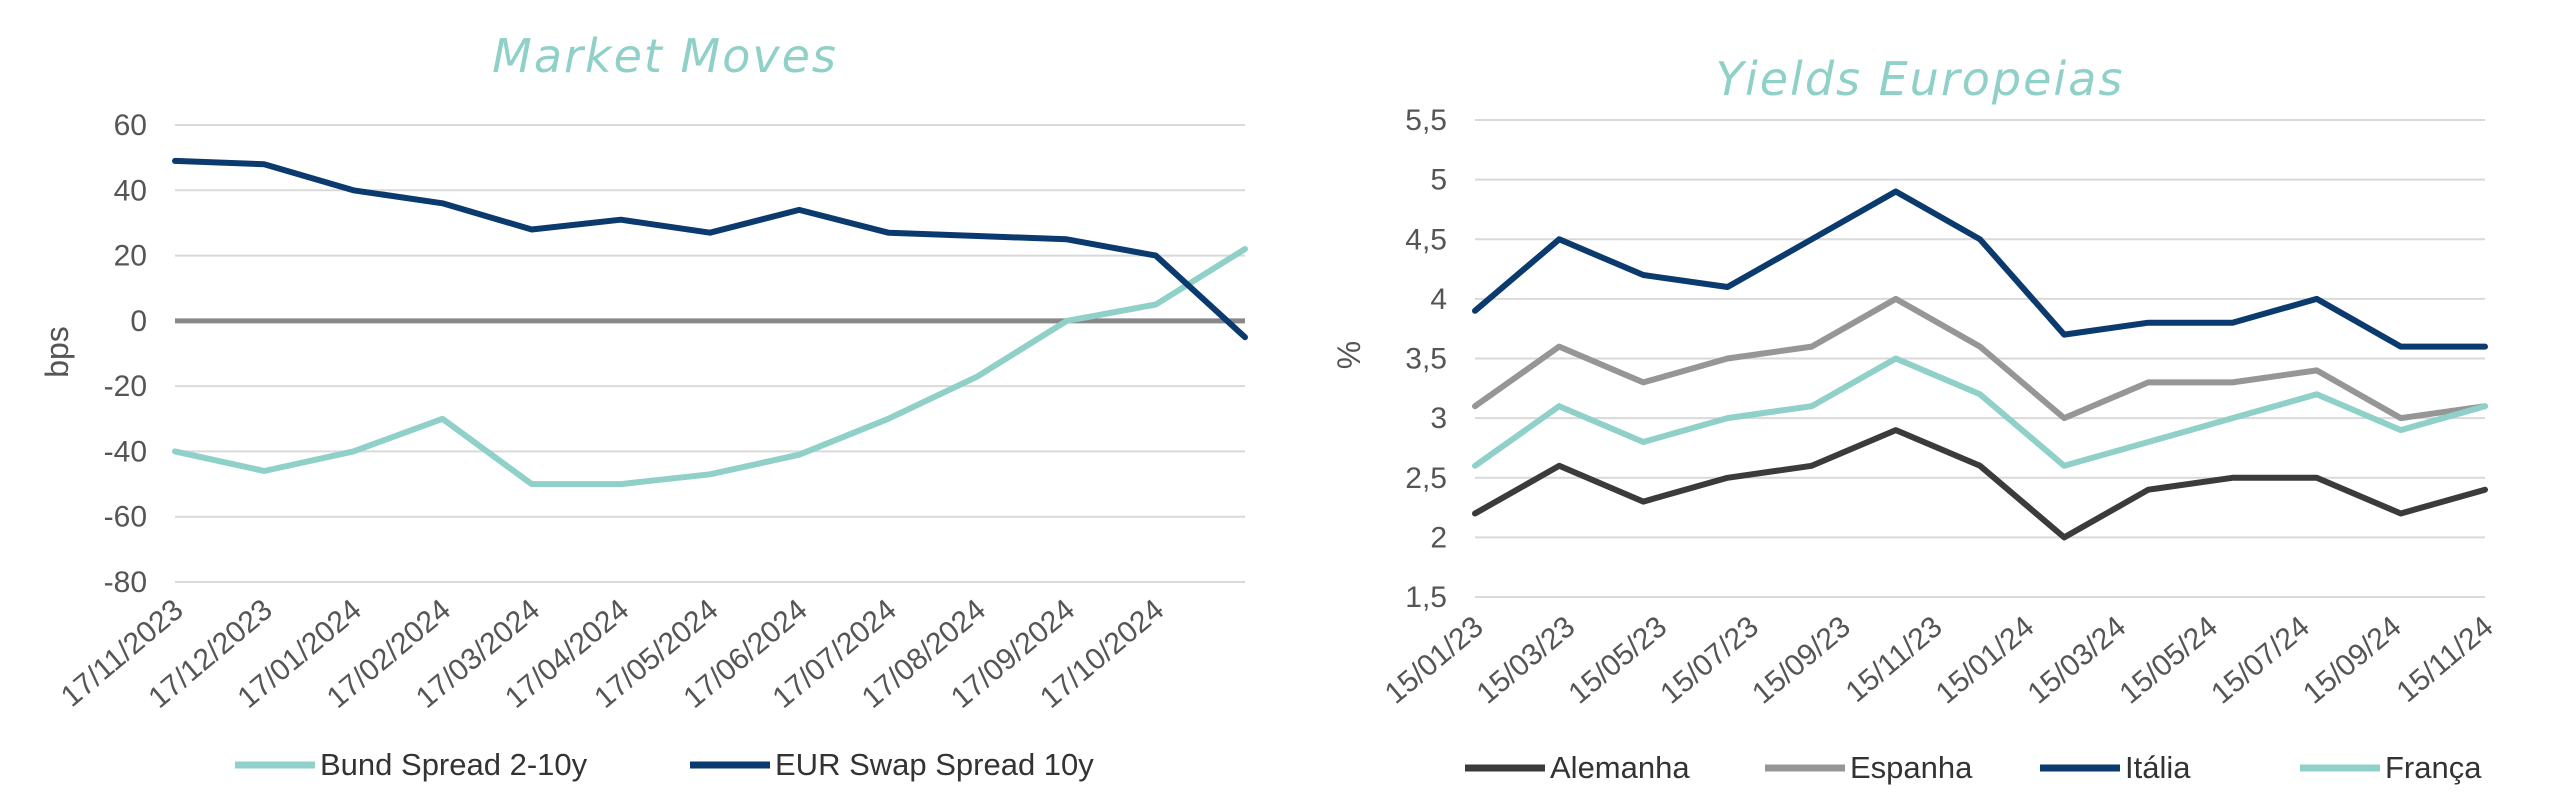 Image resolution: width=2560 pixels, height=811 pixels. I want to click on y-axis-ticks: 5,5 5 4,5 4 3,5 3 2,5 2 1,5, so click(1426, 359).